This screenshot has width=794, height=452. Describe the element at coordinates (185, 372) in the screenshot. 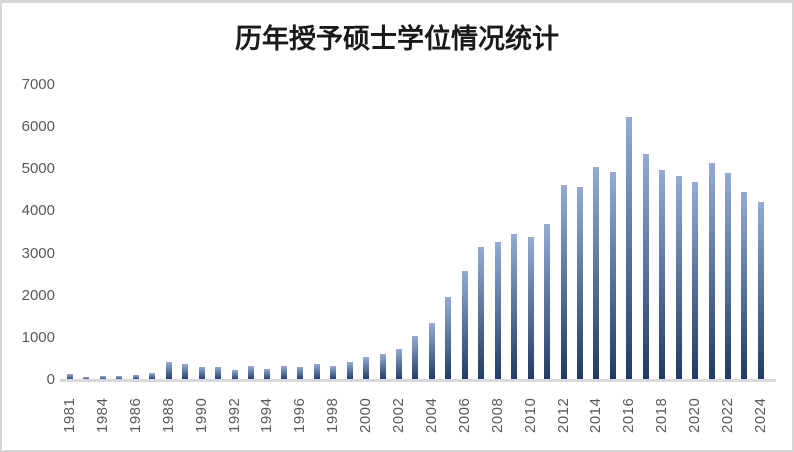

I see `bar-1989` at that location.